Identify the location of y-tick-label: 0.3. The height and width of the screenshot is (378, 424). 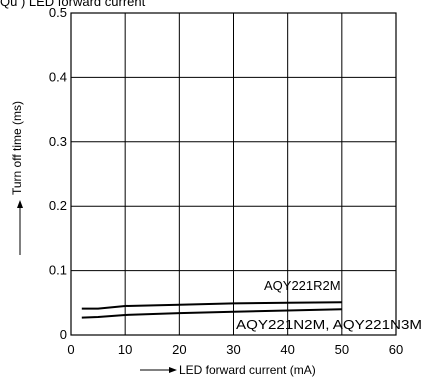
(58, 141).